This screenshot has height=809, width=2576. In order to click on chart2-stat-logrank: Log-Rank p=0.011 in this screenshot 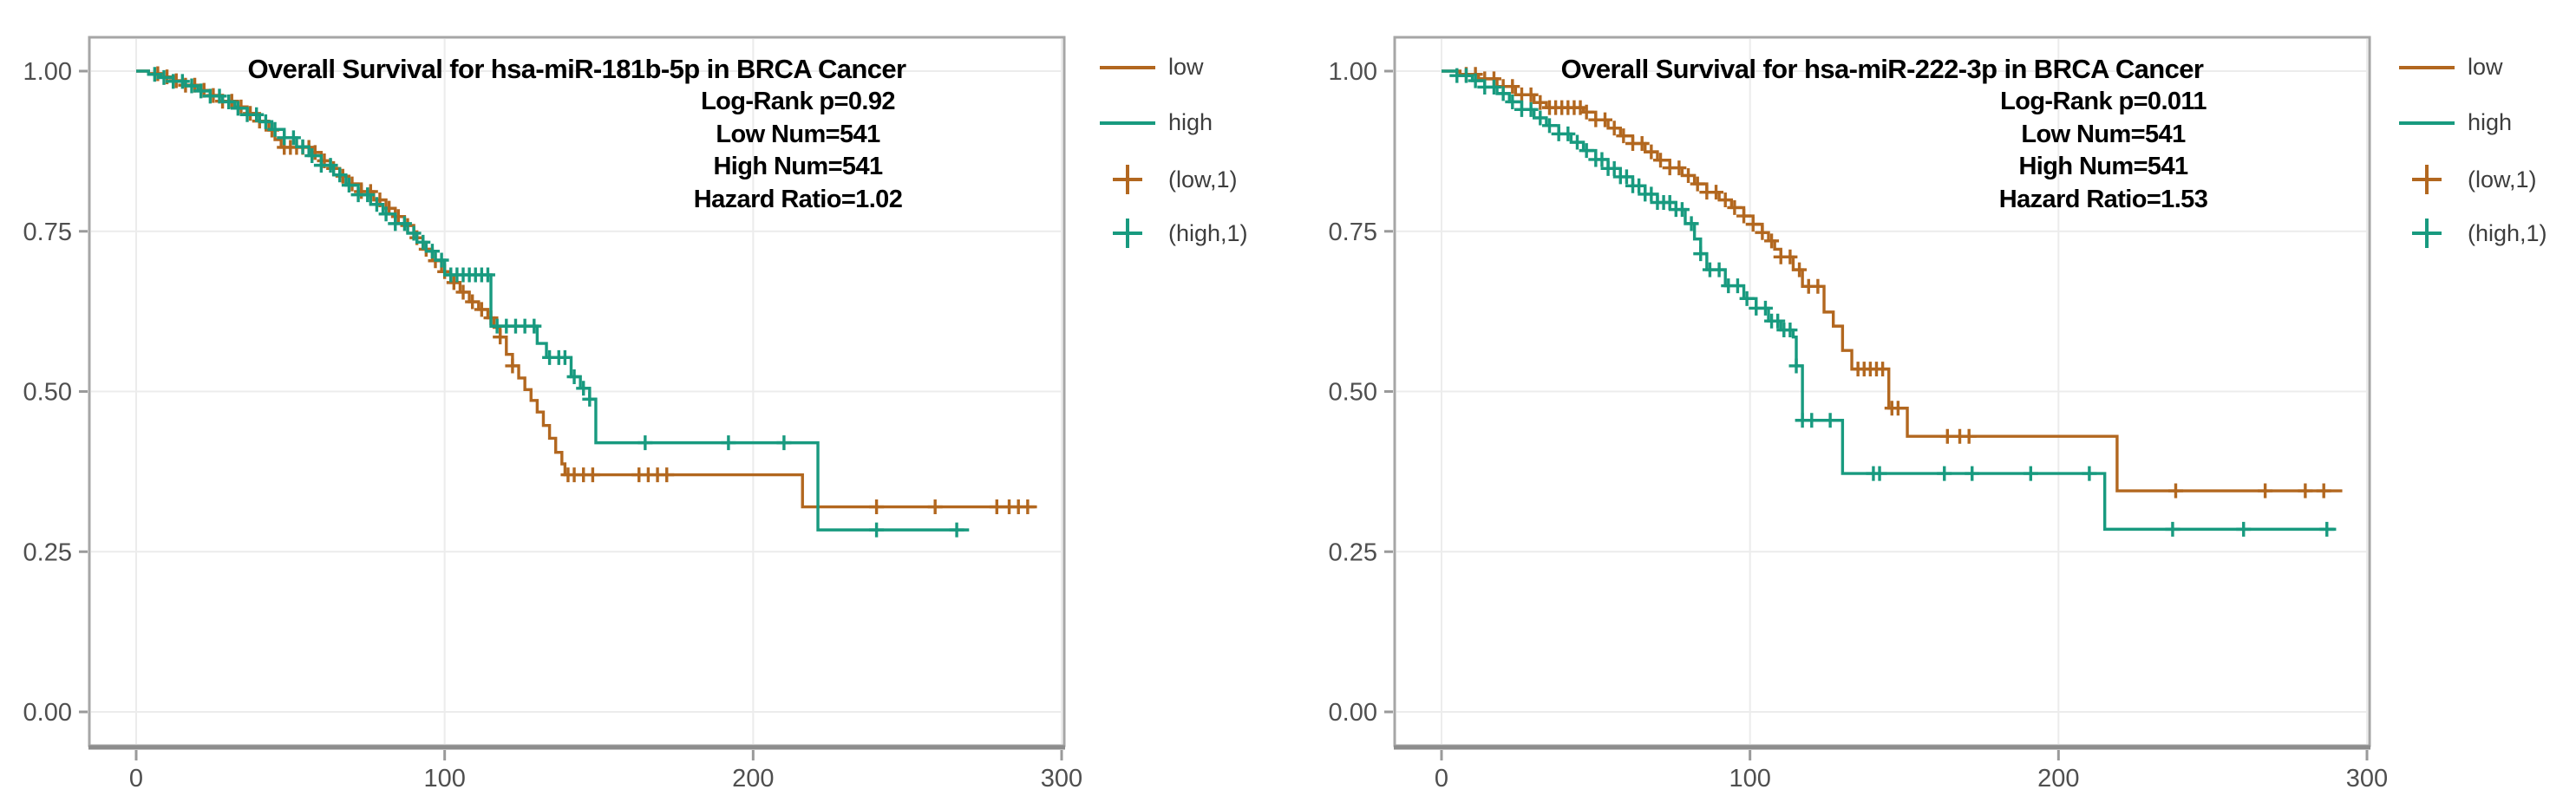, I will do `click(2103, 101)`.